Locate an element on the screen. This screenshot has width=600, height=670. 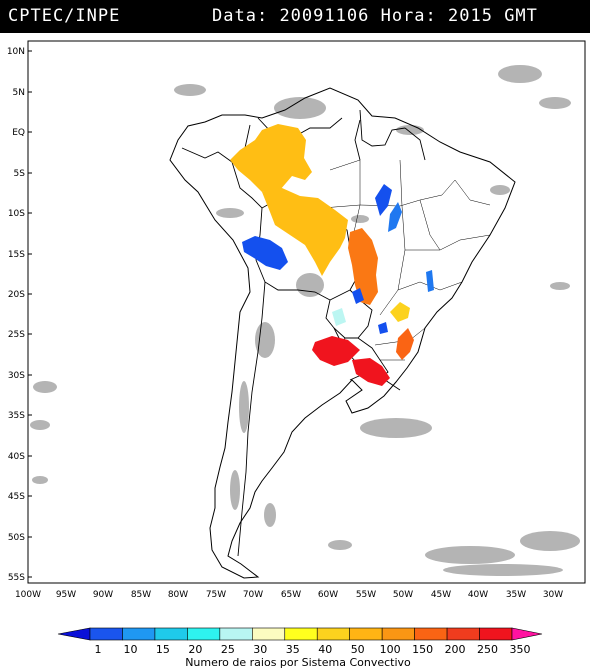
lon-label: 80W is located at coordinates (178, 595).